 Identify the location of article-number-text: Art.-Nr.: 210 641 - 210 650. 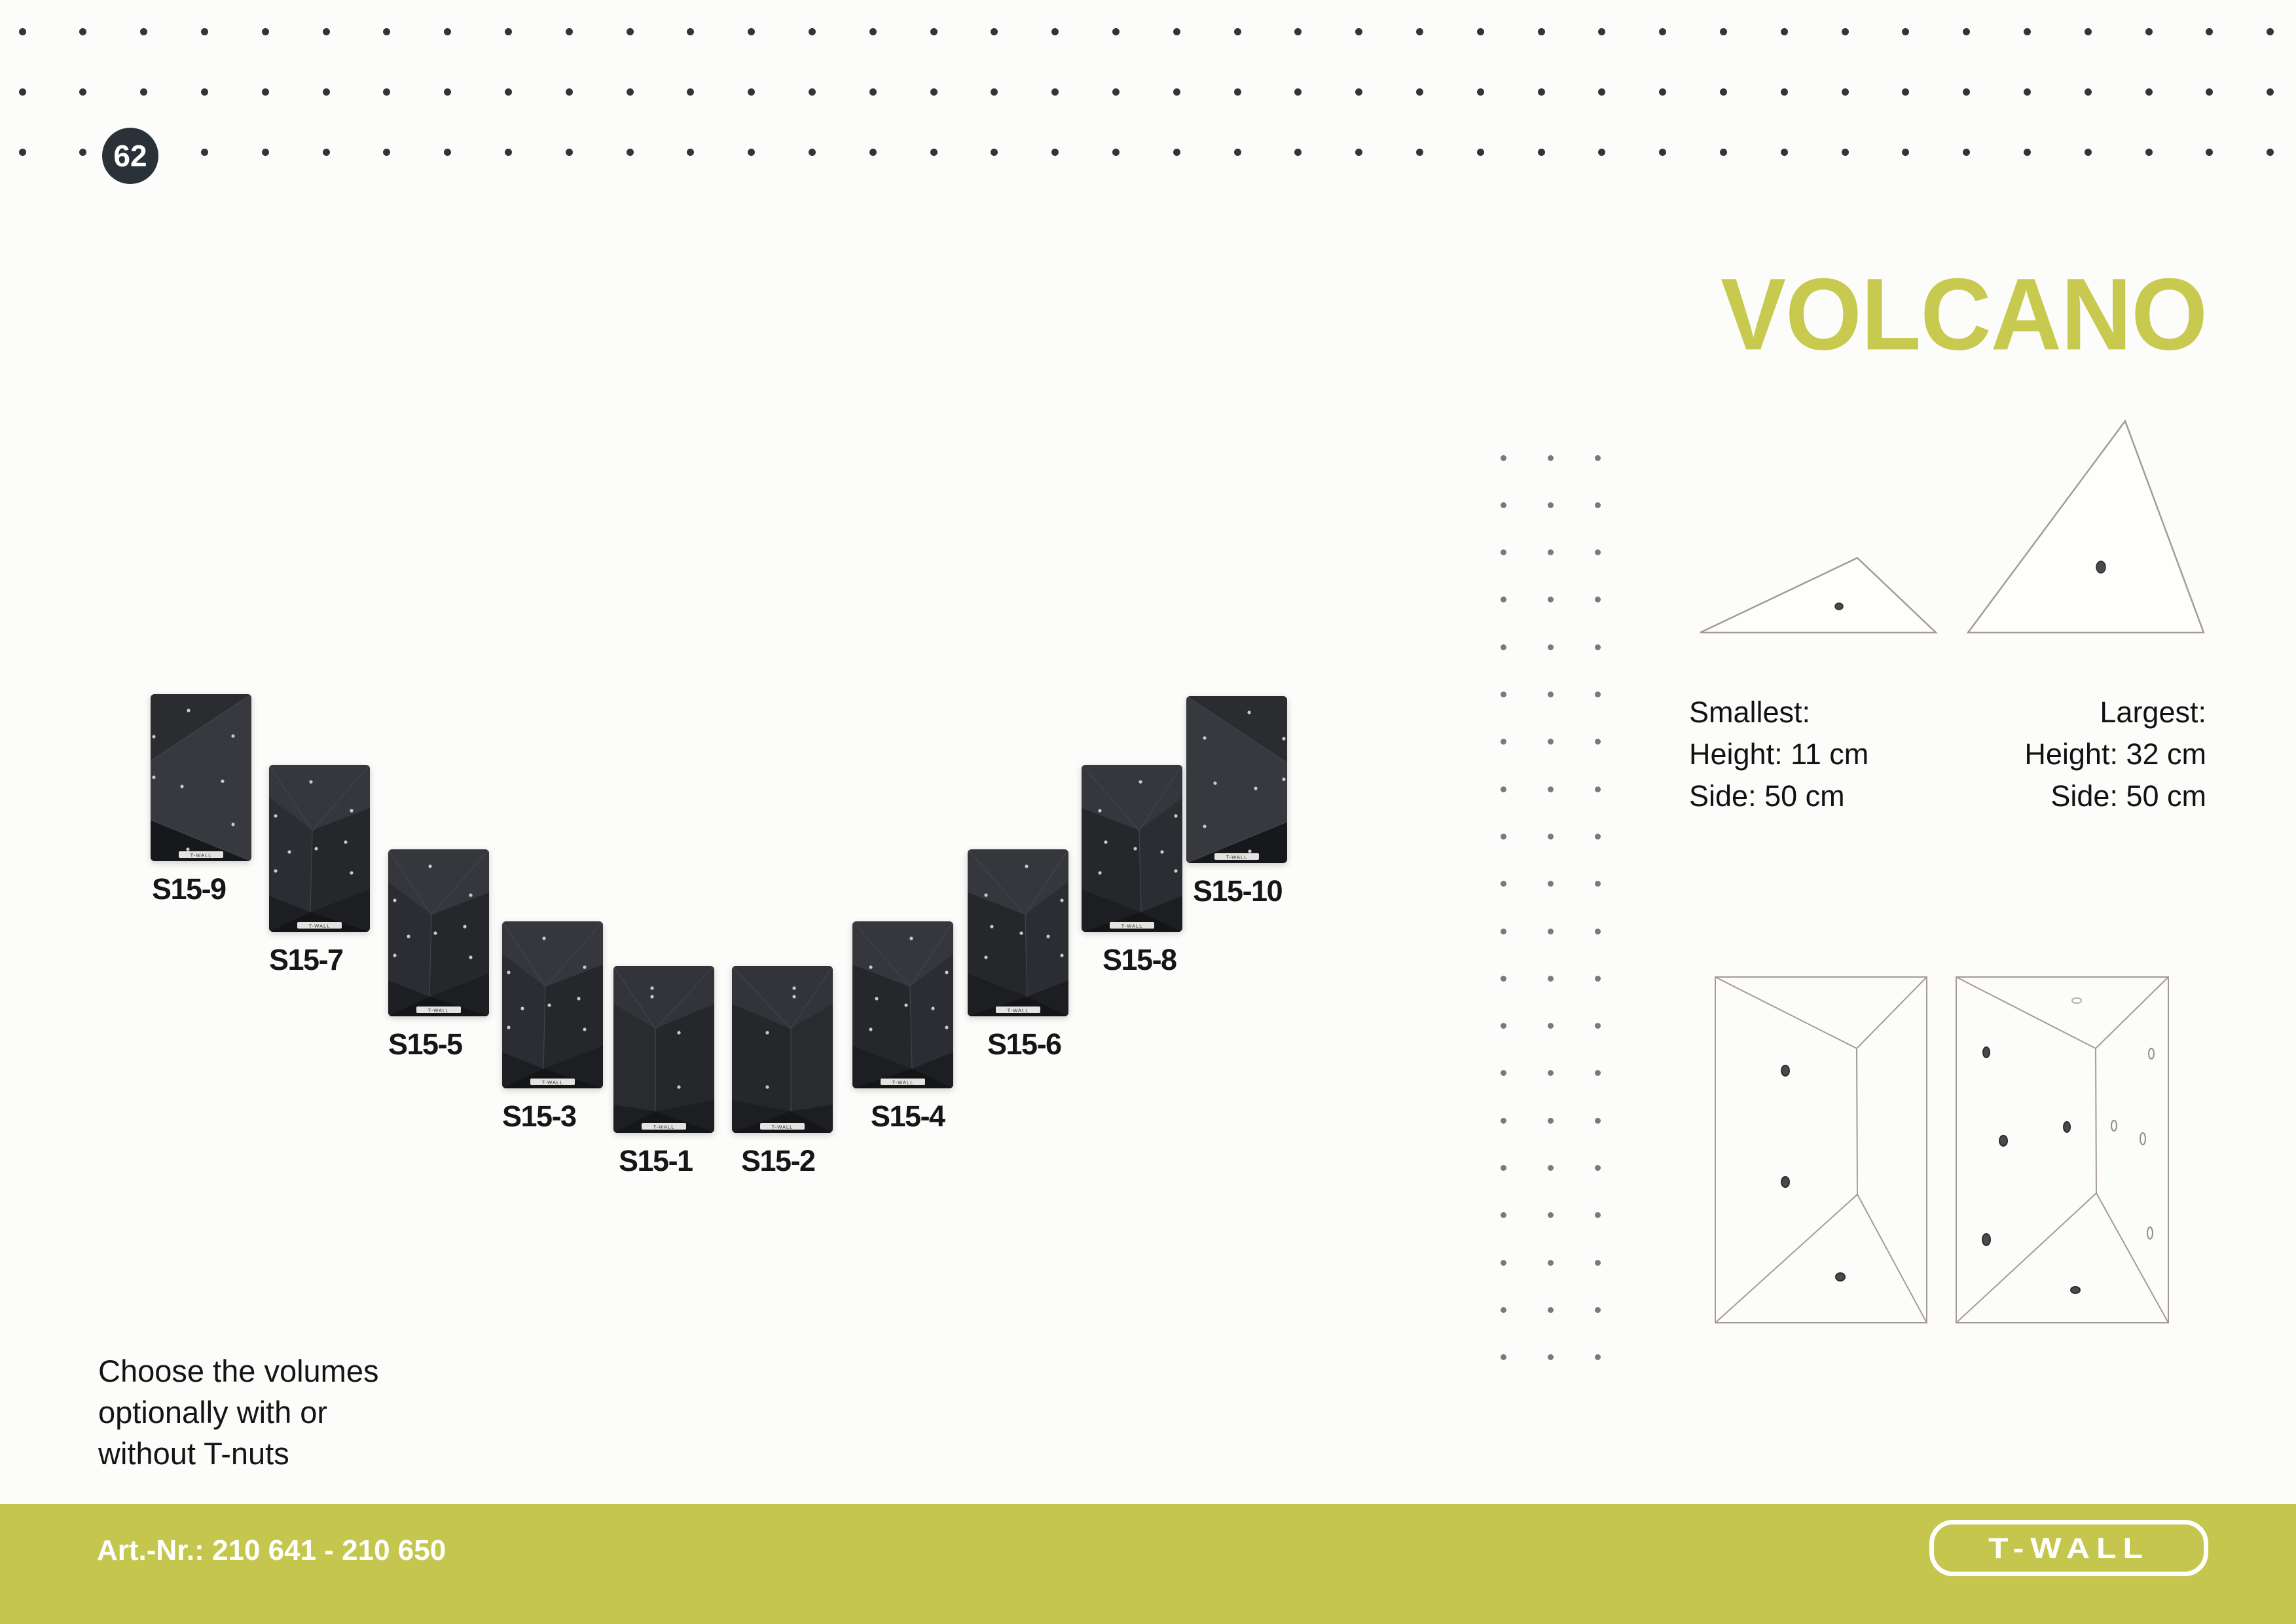
(271, 1550).